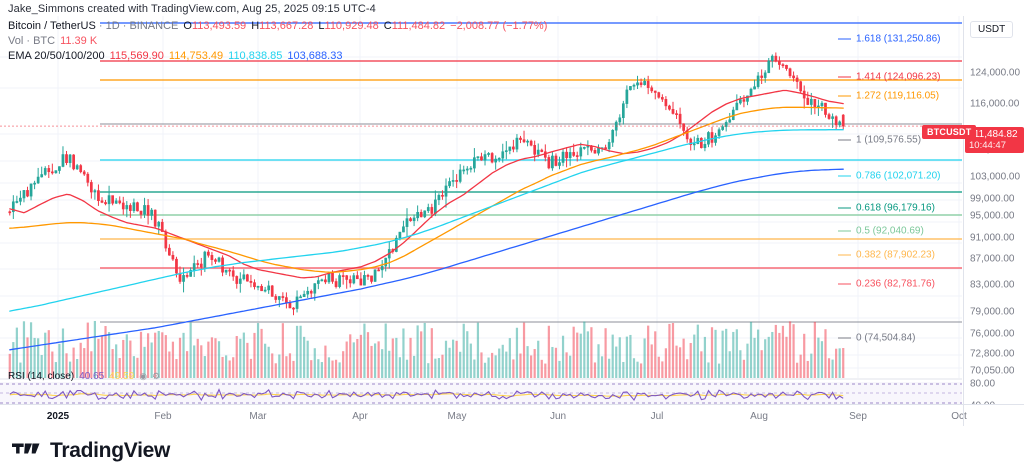  What do you see at coordinates (196, 56) in the screenshot?
I see `legend-ema50-value: 114,753.49` at bounding box center [196, 56].